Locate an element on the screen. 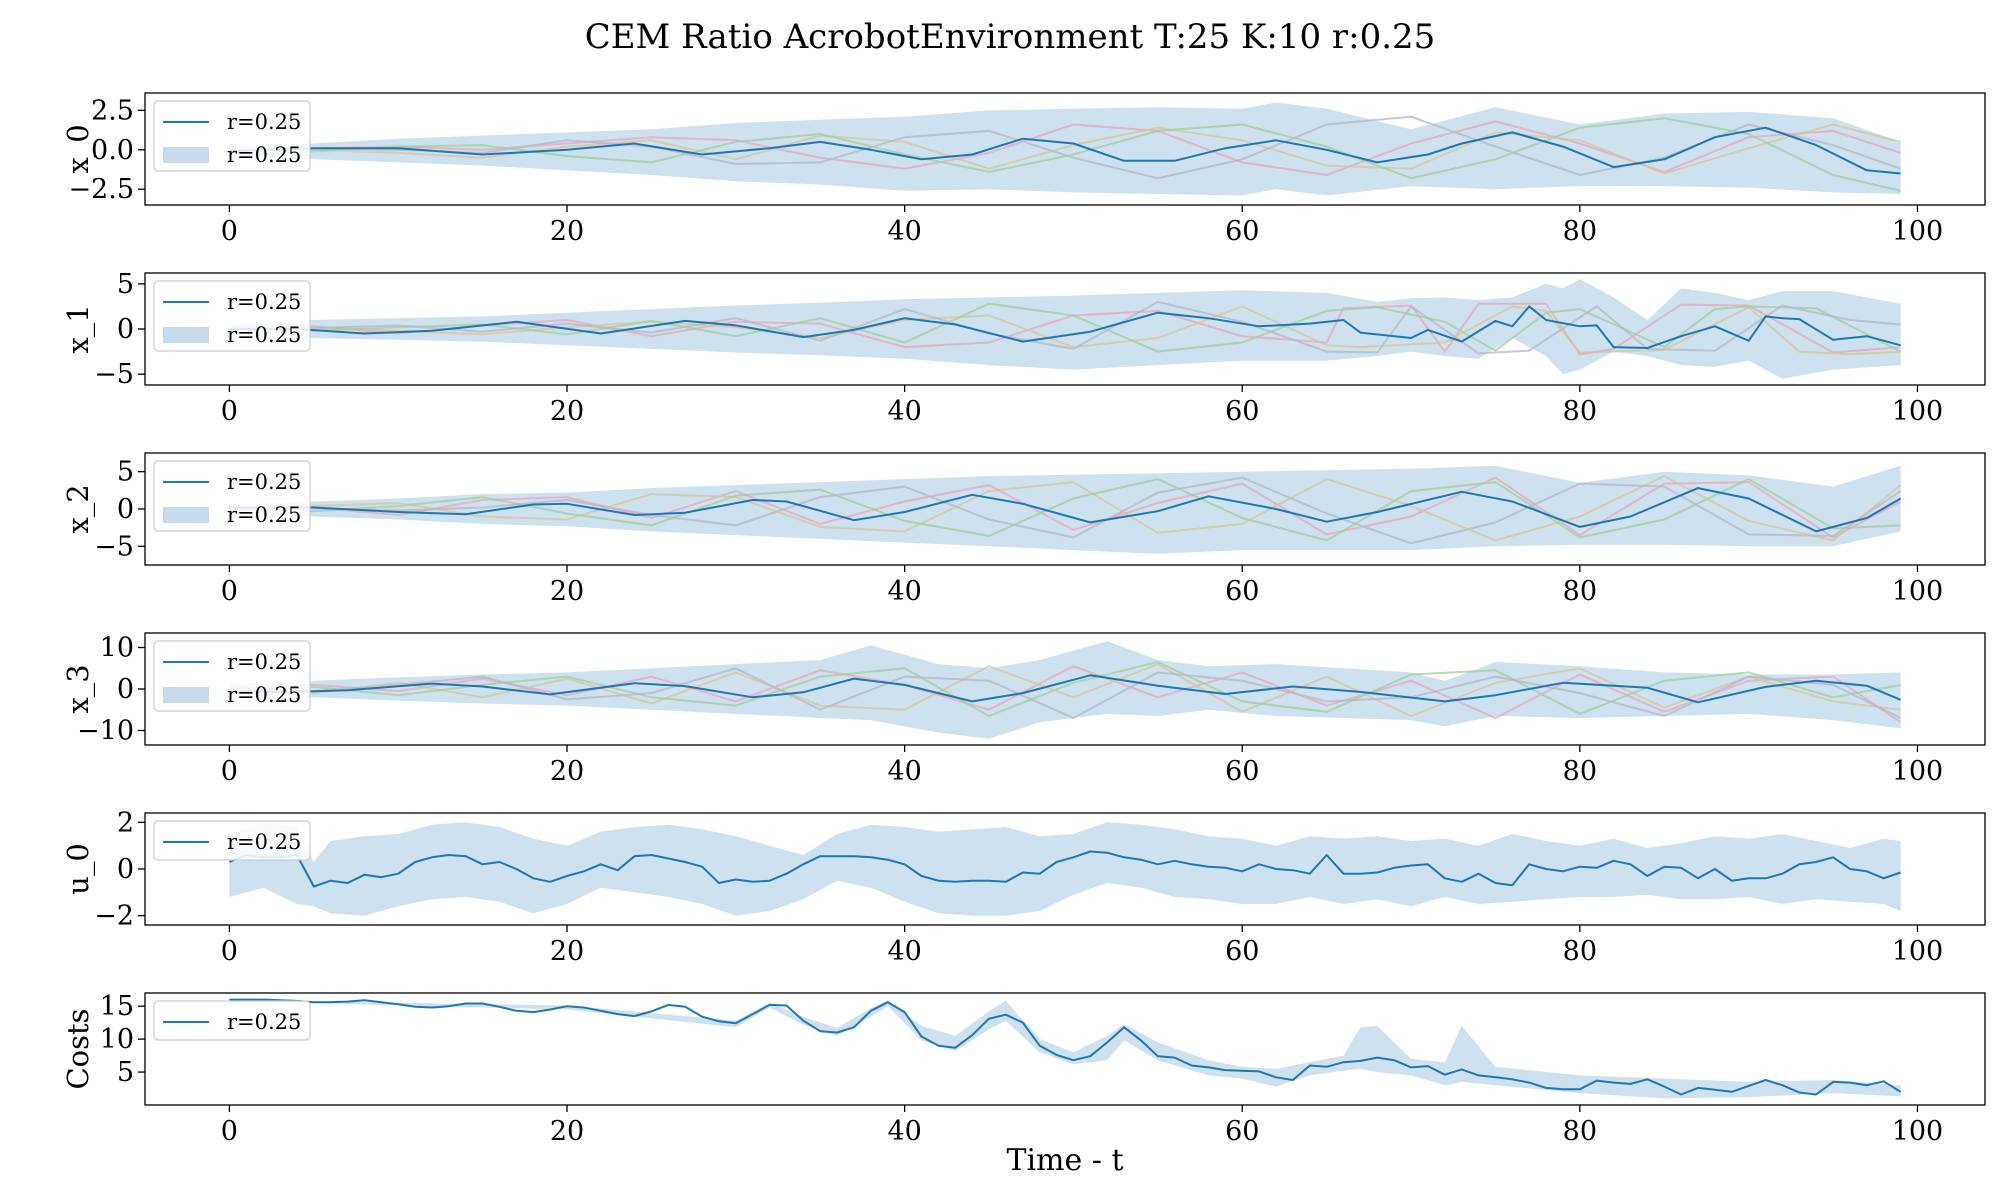 Image resolution: width=2000 pixels, height=1200 pixels. y-tick-label: 2.5 is located at coordinates (112, 110).